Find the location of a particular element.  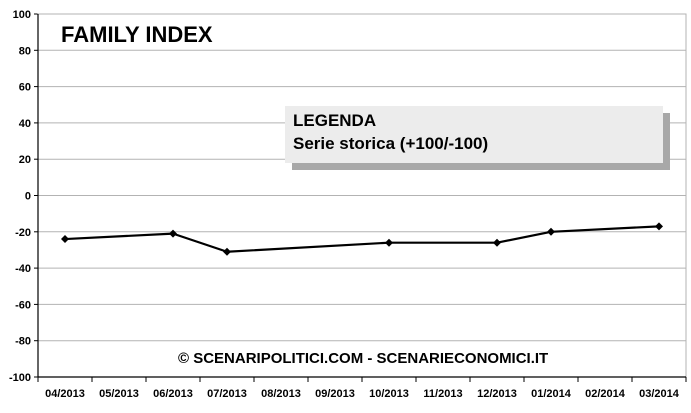

x-tick-label-01-2014: 01/2014 is located at coordinates (551, 394).